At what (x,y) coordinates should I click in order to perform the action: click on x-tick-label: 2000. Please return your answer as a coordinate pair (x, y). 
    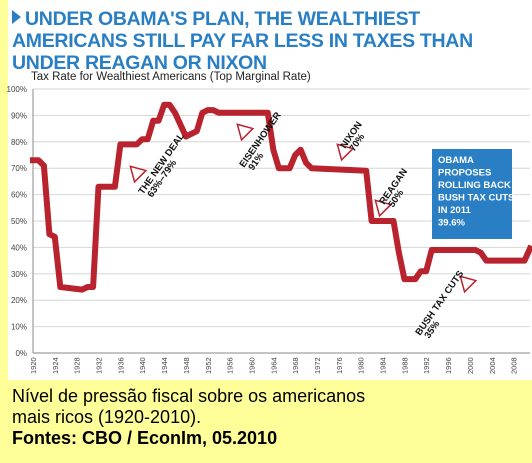
    Looking at the image, I should click on (470, 365).